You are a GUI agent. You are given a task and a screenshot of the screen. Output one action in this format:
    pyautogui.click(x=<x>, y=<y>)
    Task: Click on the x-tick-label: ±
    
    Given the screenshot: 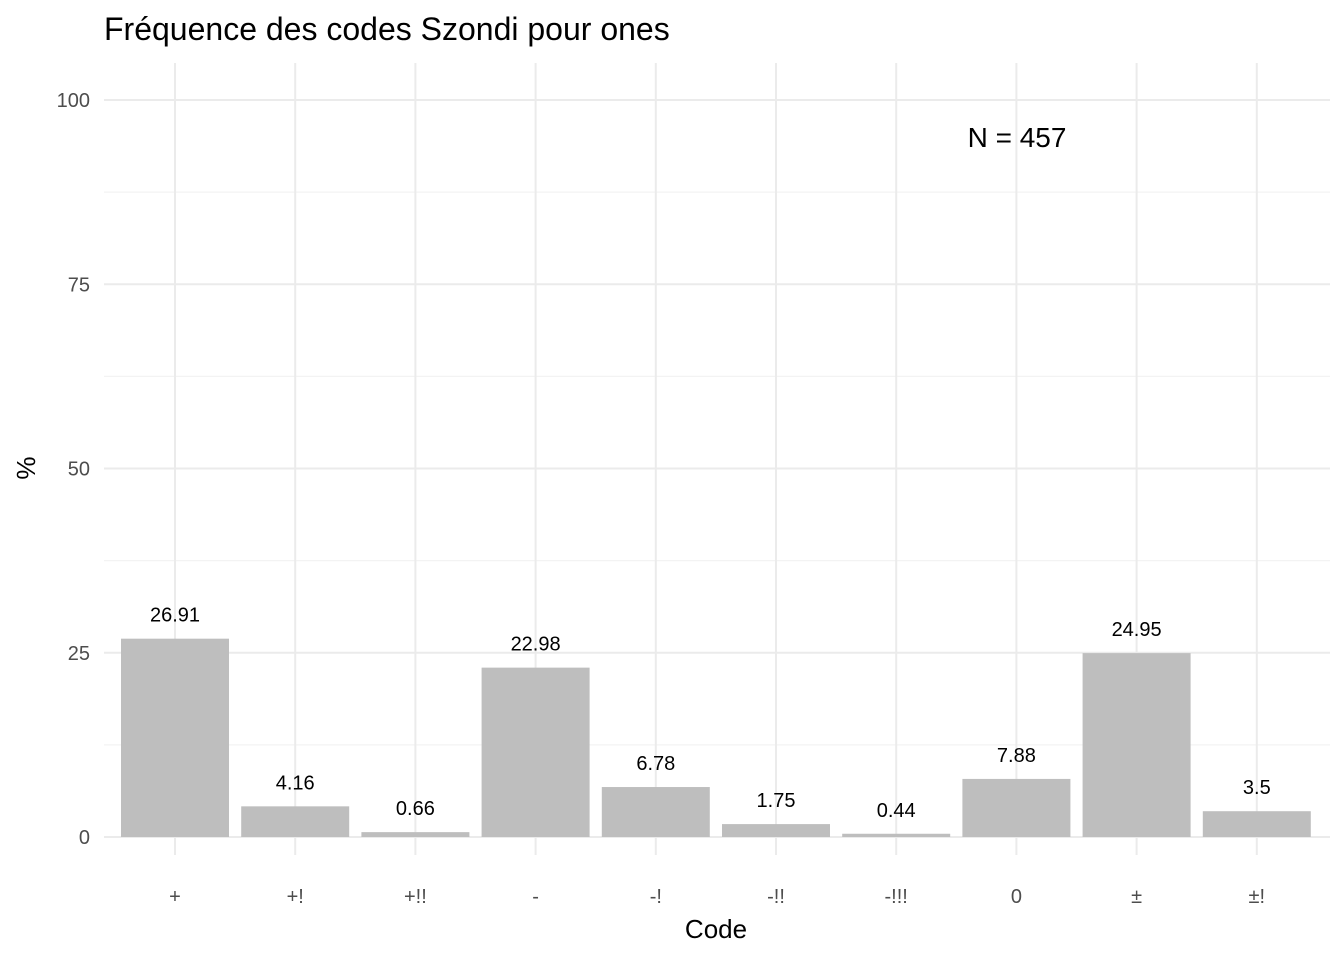 What is the action you would take?
    pyautogui.click(x=1136, y=897)
    